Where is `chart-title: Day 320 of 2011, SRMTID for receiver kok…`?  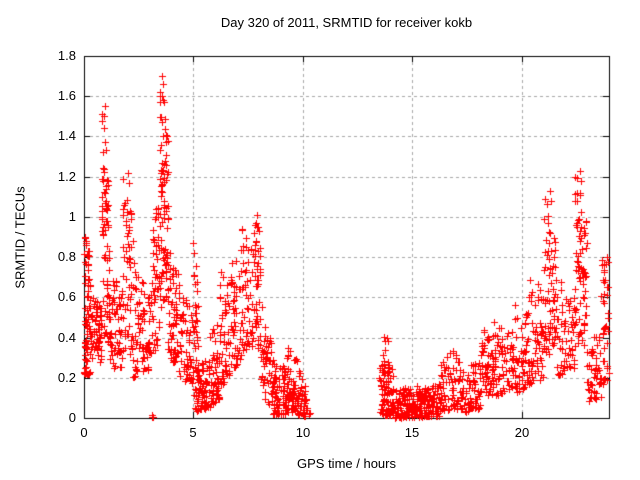 chart-title: Day 320 of 2011, SRMTID for receiver kok… is located at coordinates (346, 22).